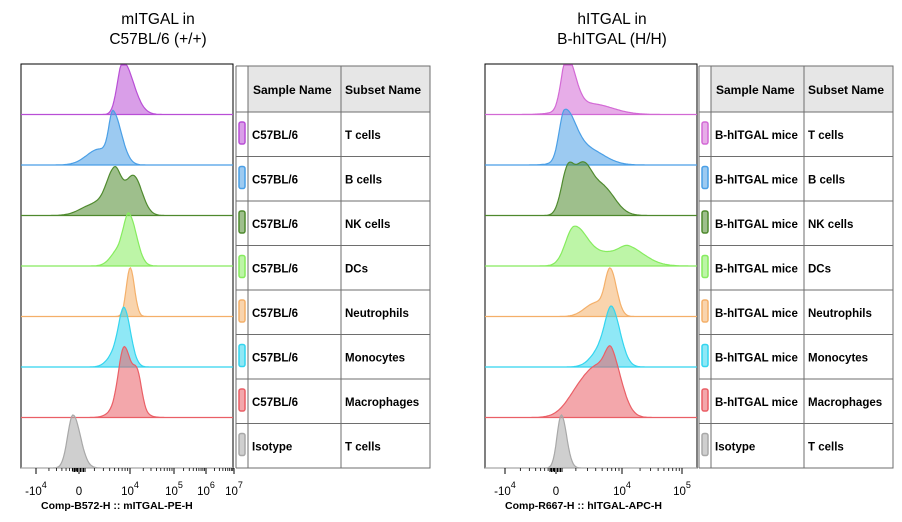  What do you see at coordinates (333, 317) in the screenshot?
I see `table-row: C57BL/6 Neutrophils` at bounding box center [333, 317].